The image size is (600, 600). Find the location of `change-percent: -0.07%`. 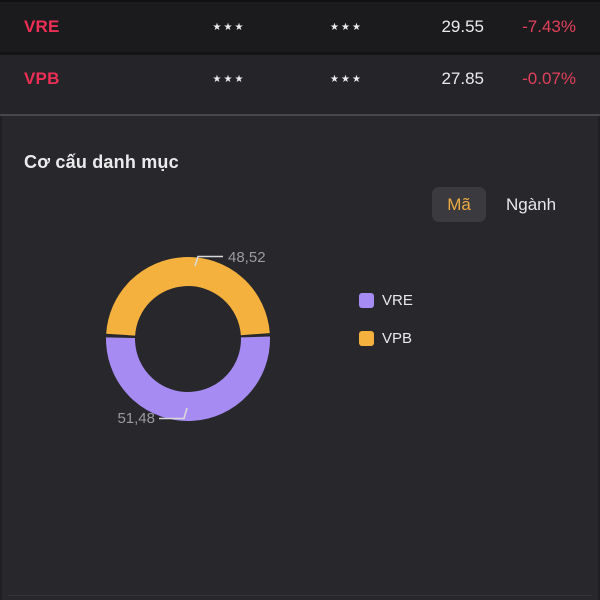

change-percent: -0.07% is located at coordinates (549, 78).